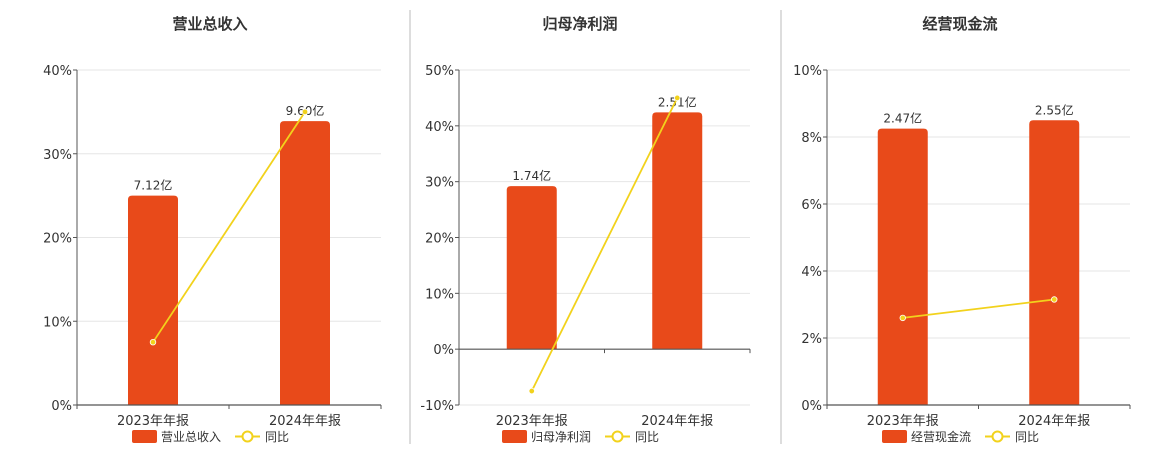 The width and height of the screenshot is (1160, 454). Describe the element at coordinates (811, 339) in the screenshot. I see `y-tick-label: 2%` at that location.